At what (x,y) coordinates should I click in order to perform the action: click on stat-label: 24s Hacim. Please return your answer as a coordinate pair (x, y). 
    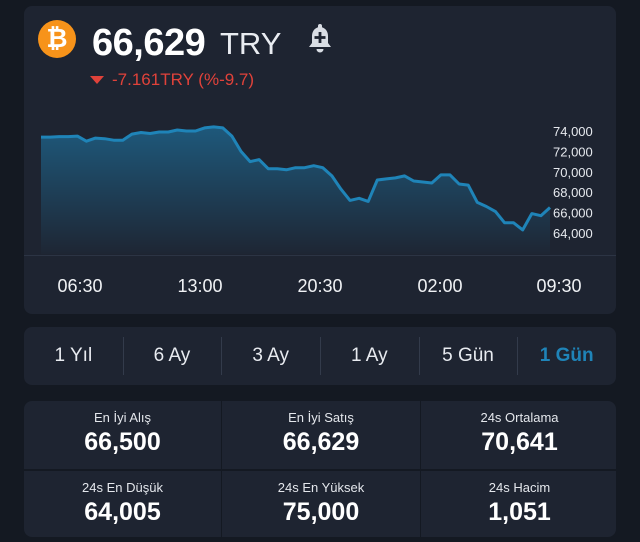
    Looking at the image, I should click on (519, 487).